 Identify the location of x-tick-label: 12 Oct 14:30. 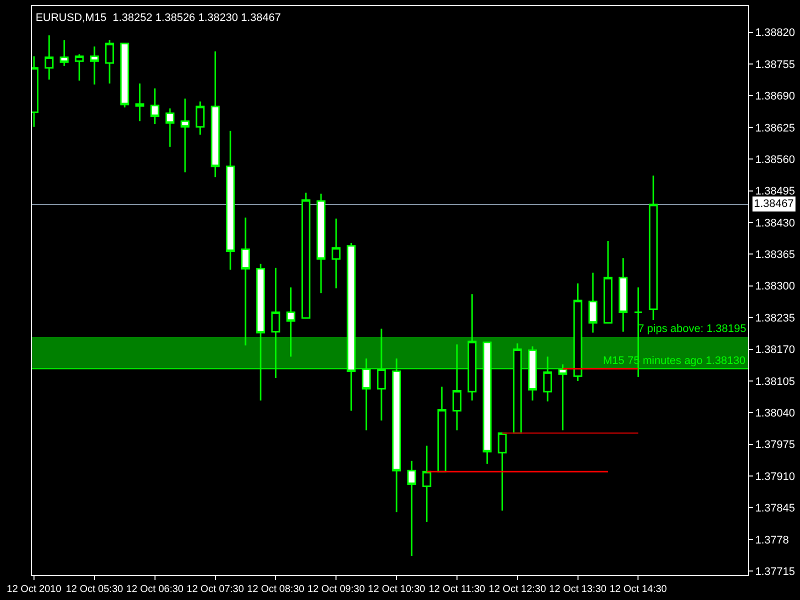
(639, 589).